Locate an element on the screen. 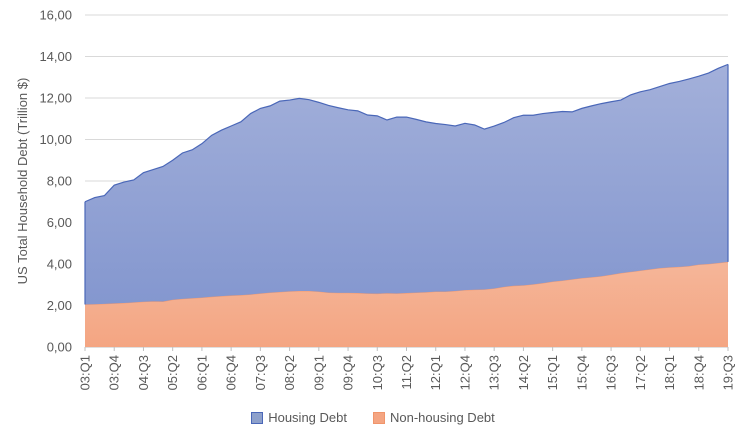 Image resolution: width=746 pixels, height=439 pixels. x-tick-label: 18:Q1 is located at coordinates (669, 372).